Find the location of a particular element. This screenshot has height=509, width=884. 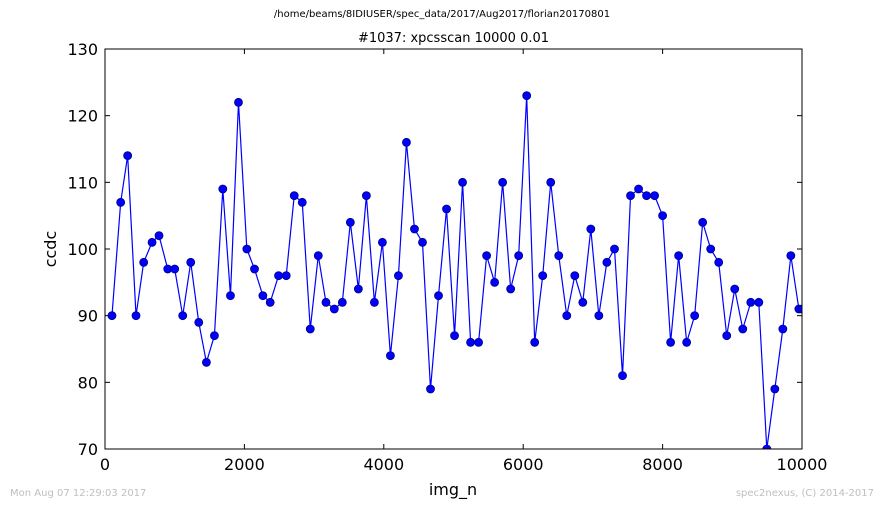

x-tick-label: 2000 is located at coordinates (244, 464).